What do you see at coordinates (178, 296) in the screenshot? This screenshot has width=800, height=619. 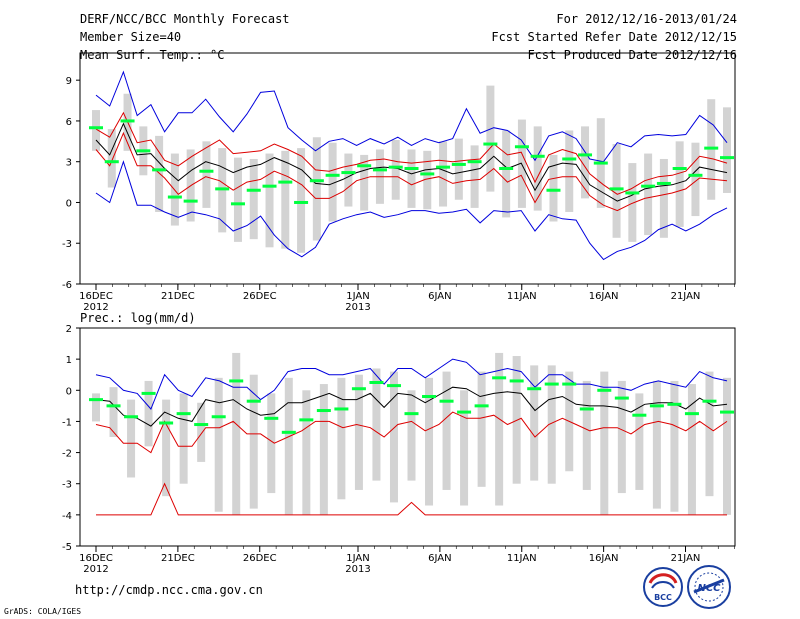 I see `temp-xtick-label-1: 21DEC` at bounding box center [178, 296].